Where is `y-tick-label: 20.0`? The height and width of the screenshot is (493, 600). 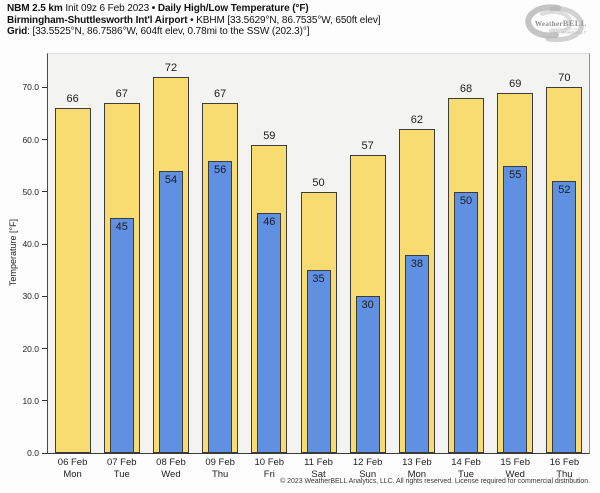
y-tick-label: 20.0 is located at coordinates (30, 348).